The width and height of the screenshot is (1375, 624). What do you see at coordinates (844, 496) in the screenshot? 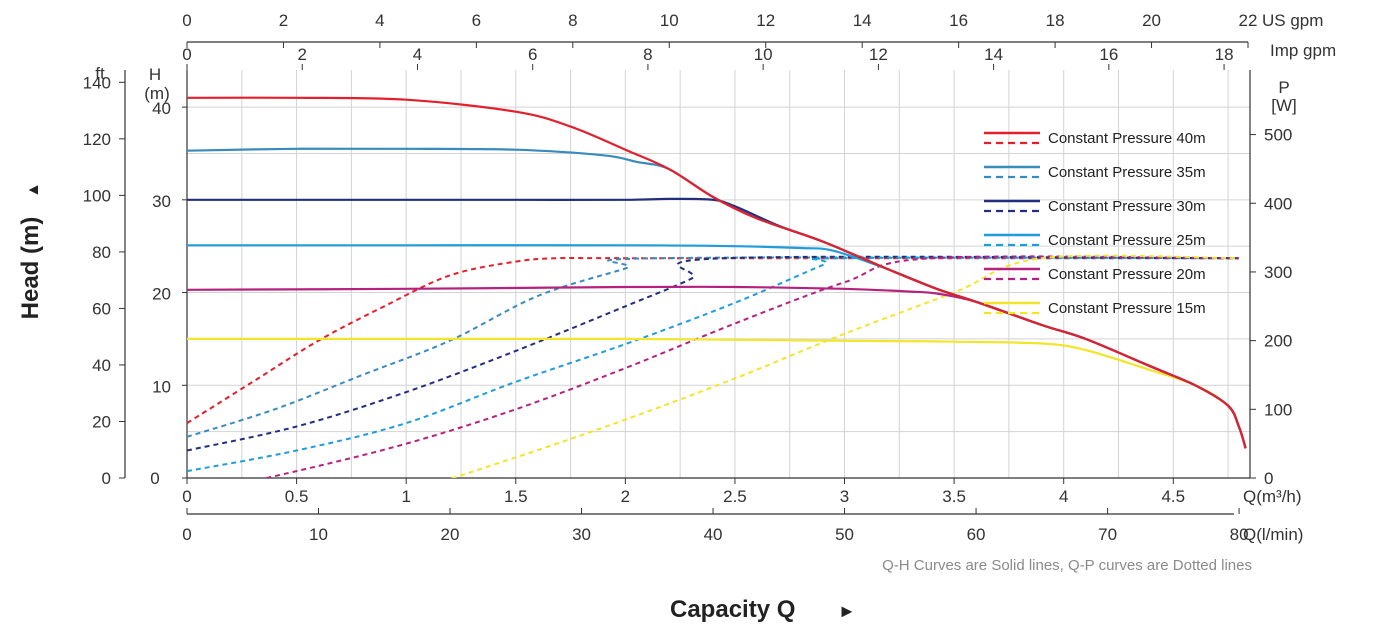
I see `tick-label: 3` at bounding box center [844, 496].